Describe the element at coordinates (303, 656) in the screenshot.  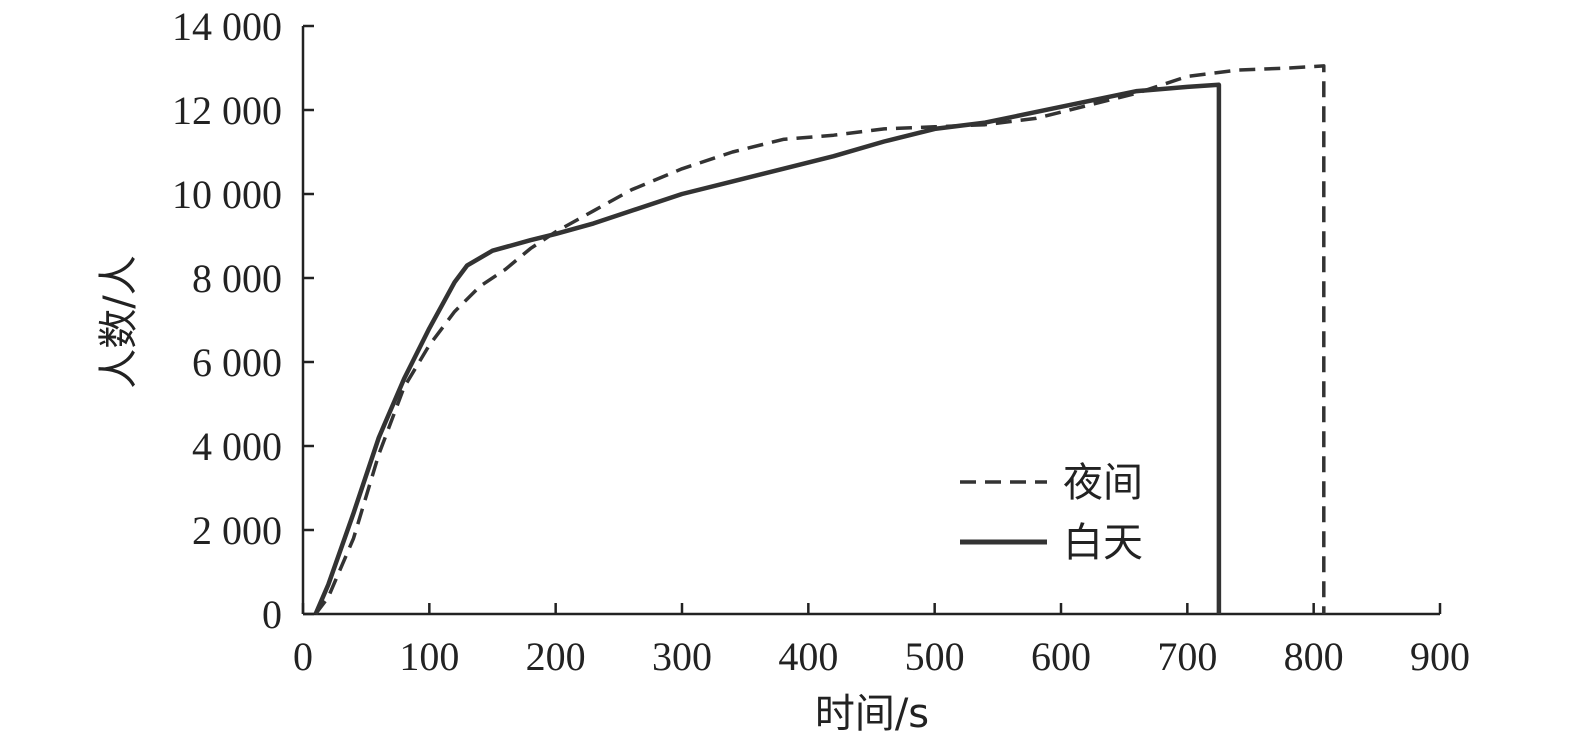
I see `x-tick-label: 0` at that location.